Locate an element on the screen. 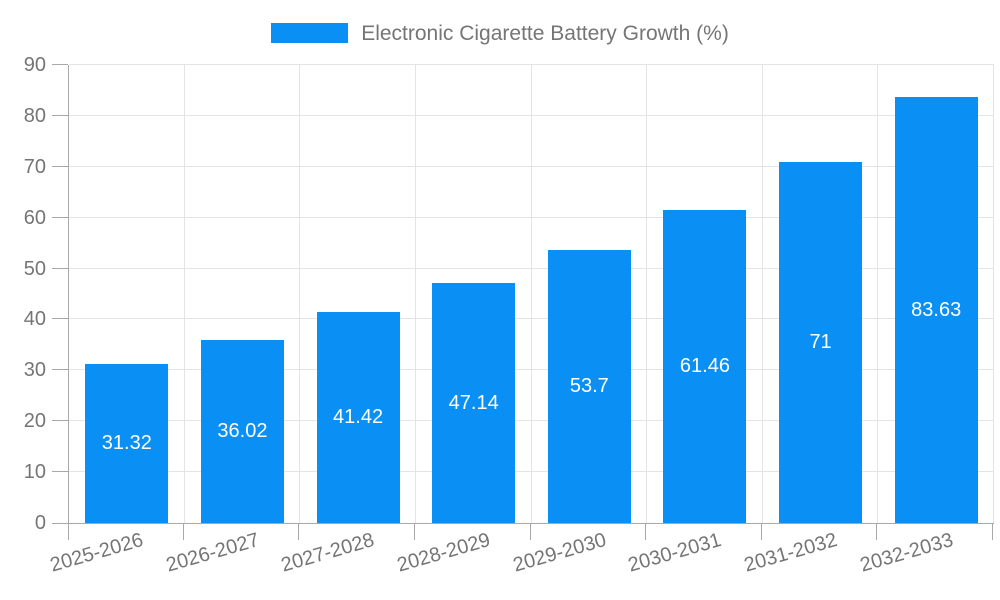 This screenshot has width=1000, height=600. y-axis-tick-label: 30 is located at coordinates (34, 370).